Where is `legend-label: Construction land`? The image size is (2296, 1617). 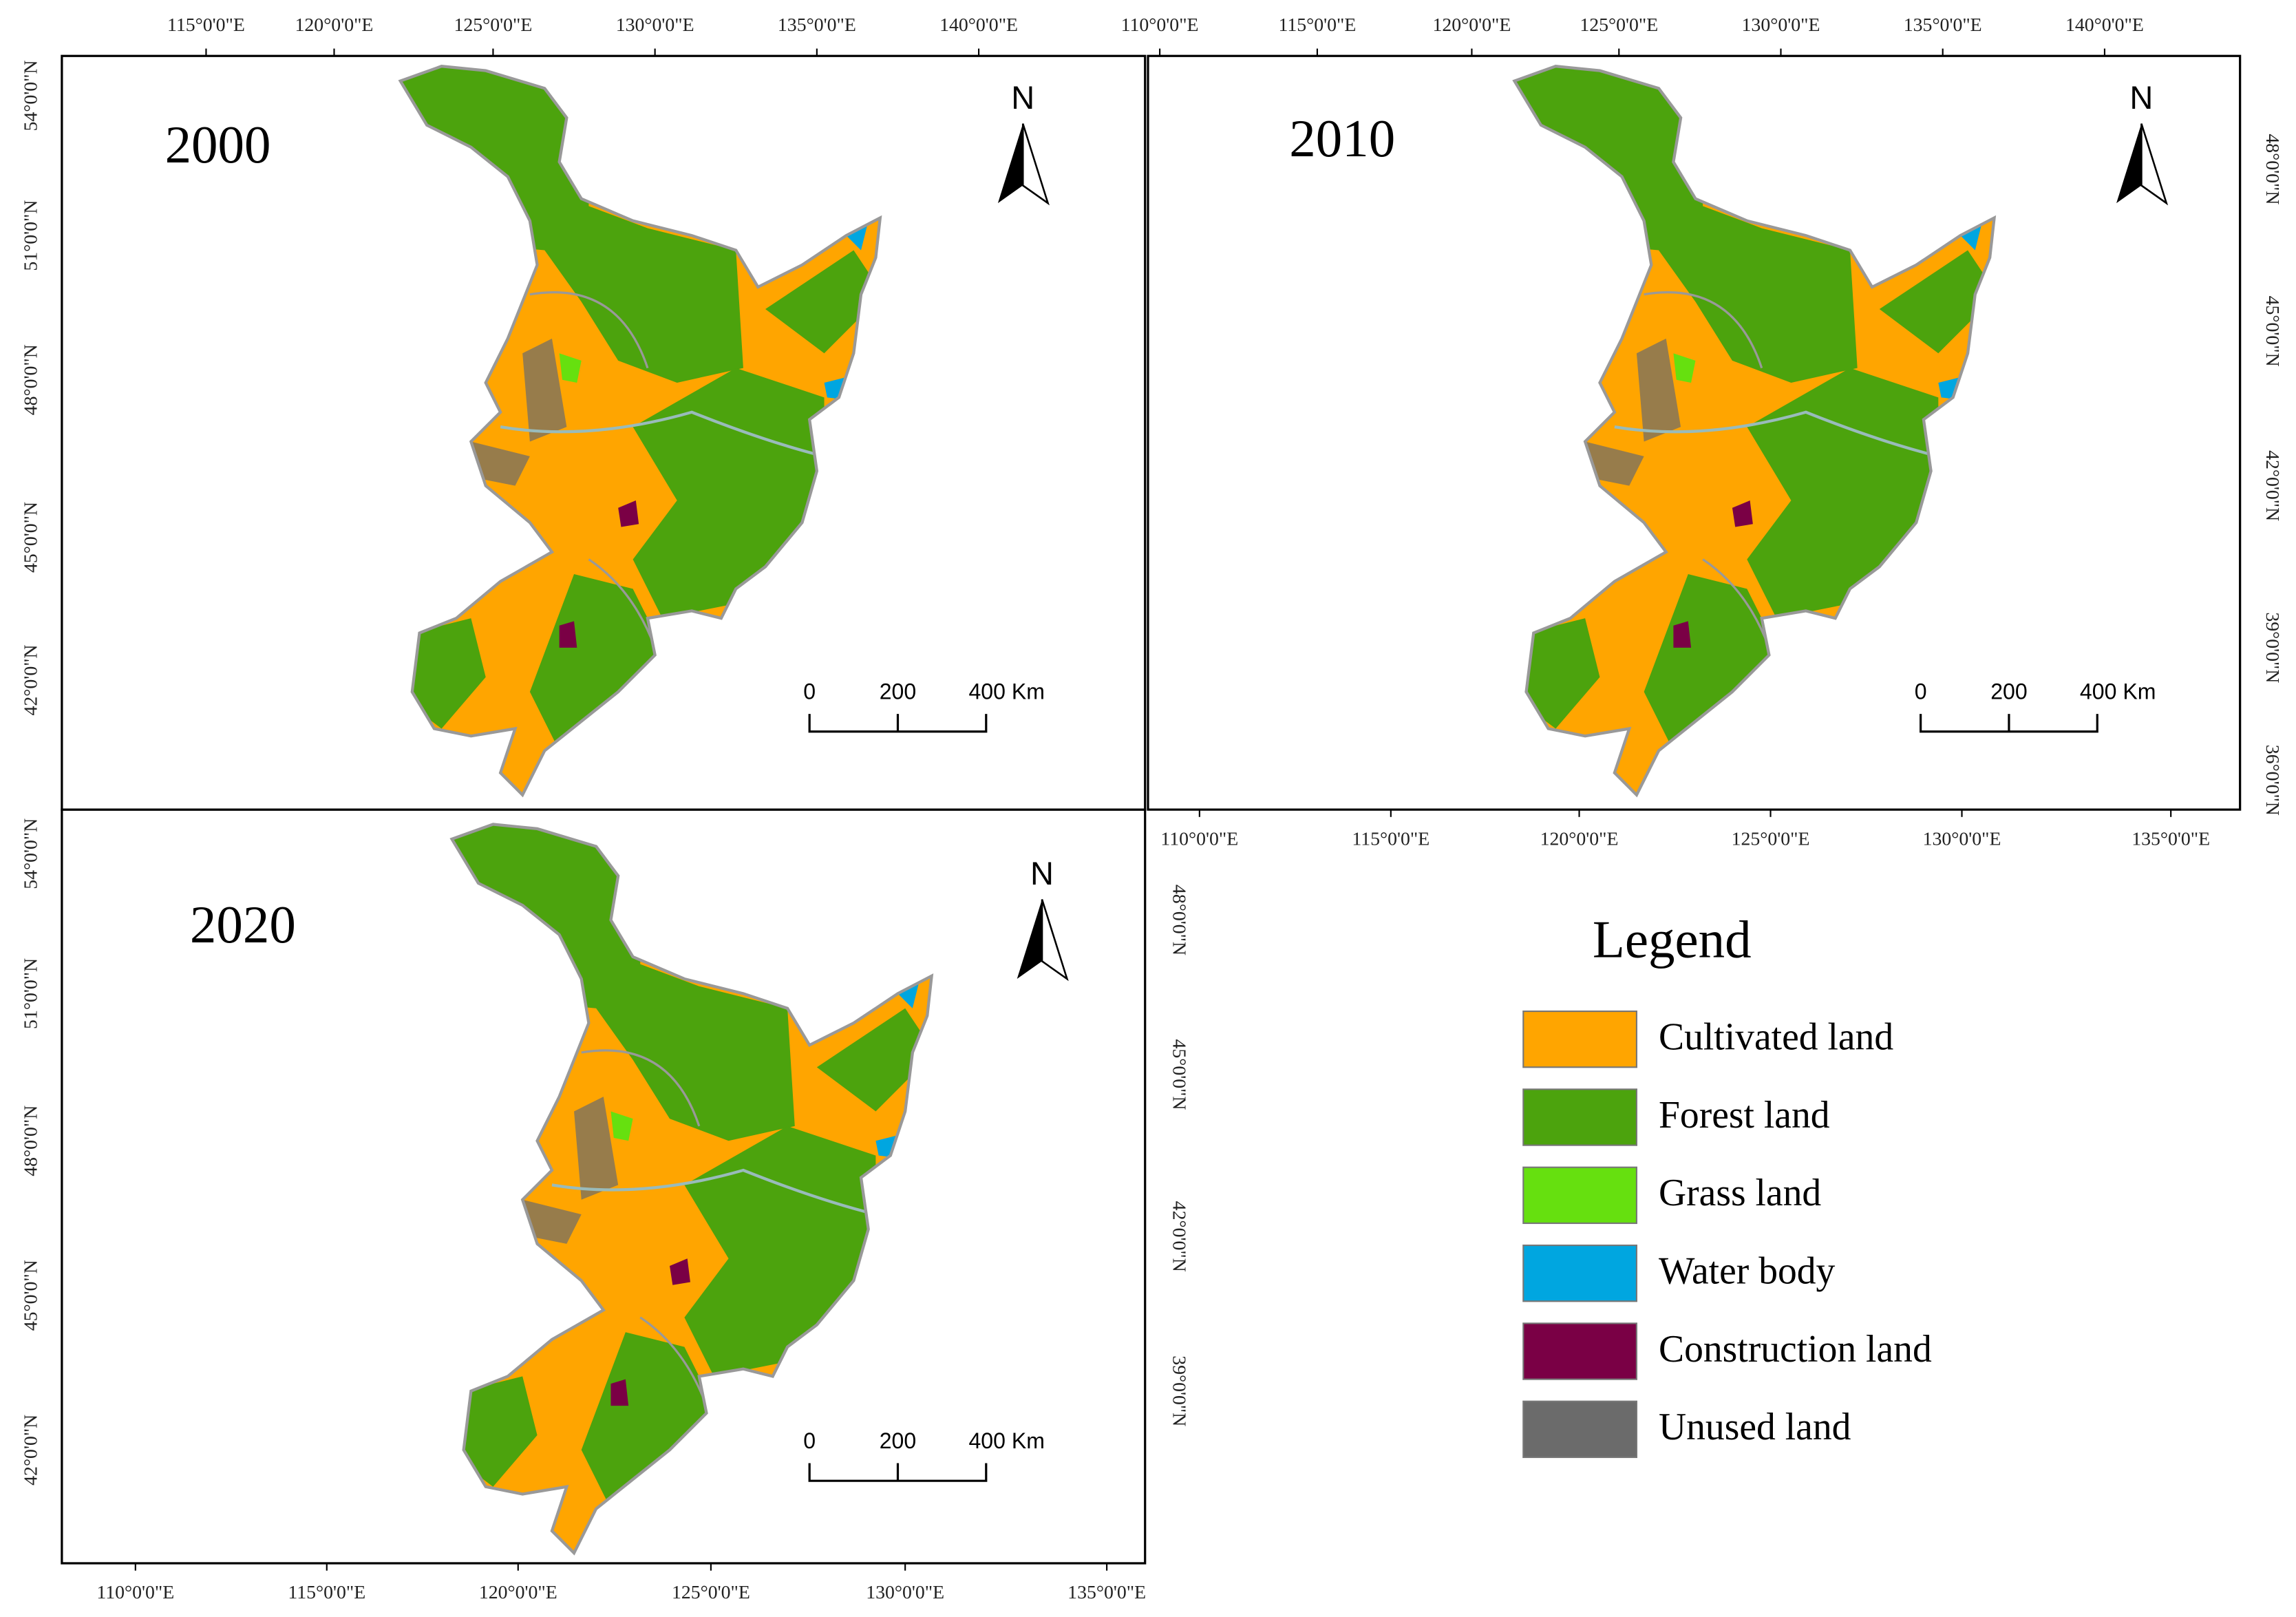 legend-label: Construction land is located at coordinates (1796, 1349).